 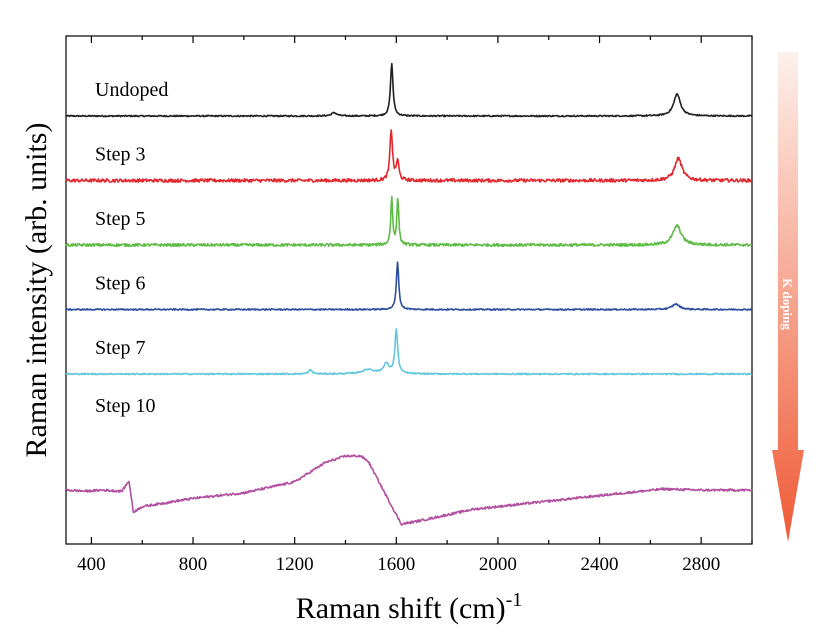 What do you see at coordinates (131, 248) in the screenshot?
I see `series-label-layer: Undoped Step 3 Step 5 Step 6 Step 7 Step 10` at bounding box center [131, 248].